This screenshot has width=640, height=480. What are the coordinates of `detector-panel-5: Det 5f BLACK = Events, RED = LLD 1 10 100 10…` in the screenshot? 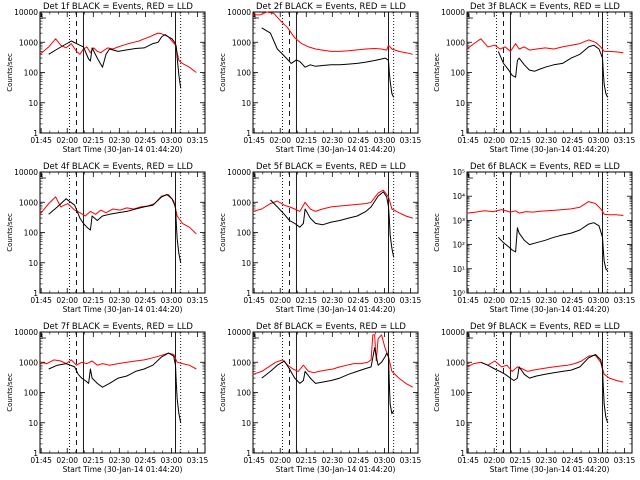 It's located at (320, 238).